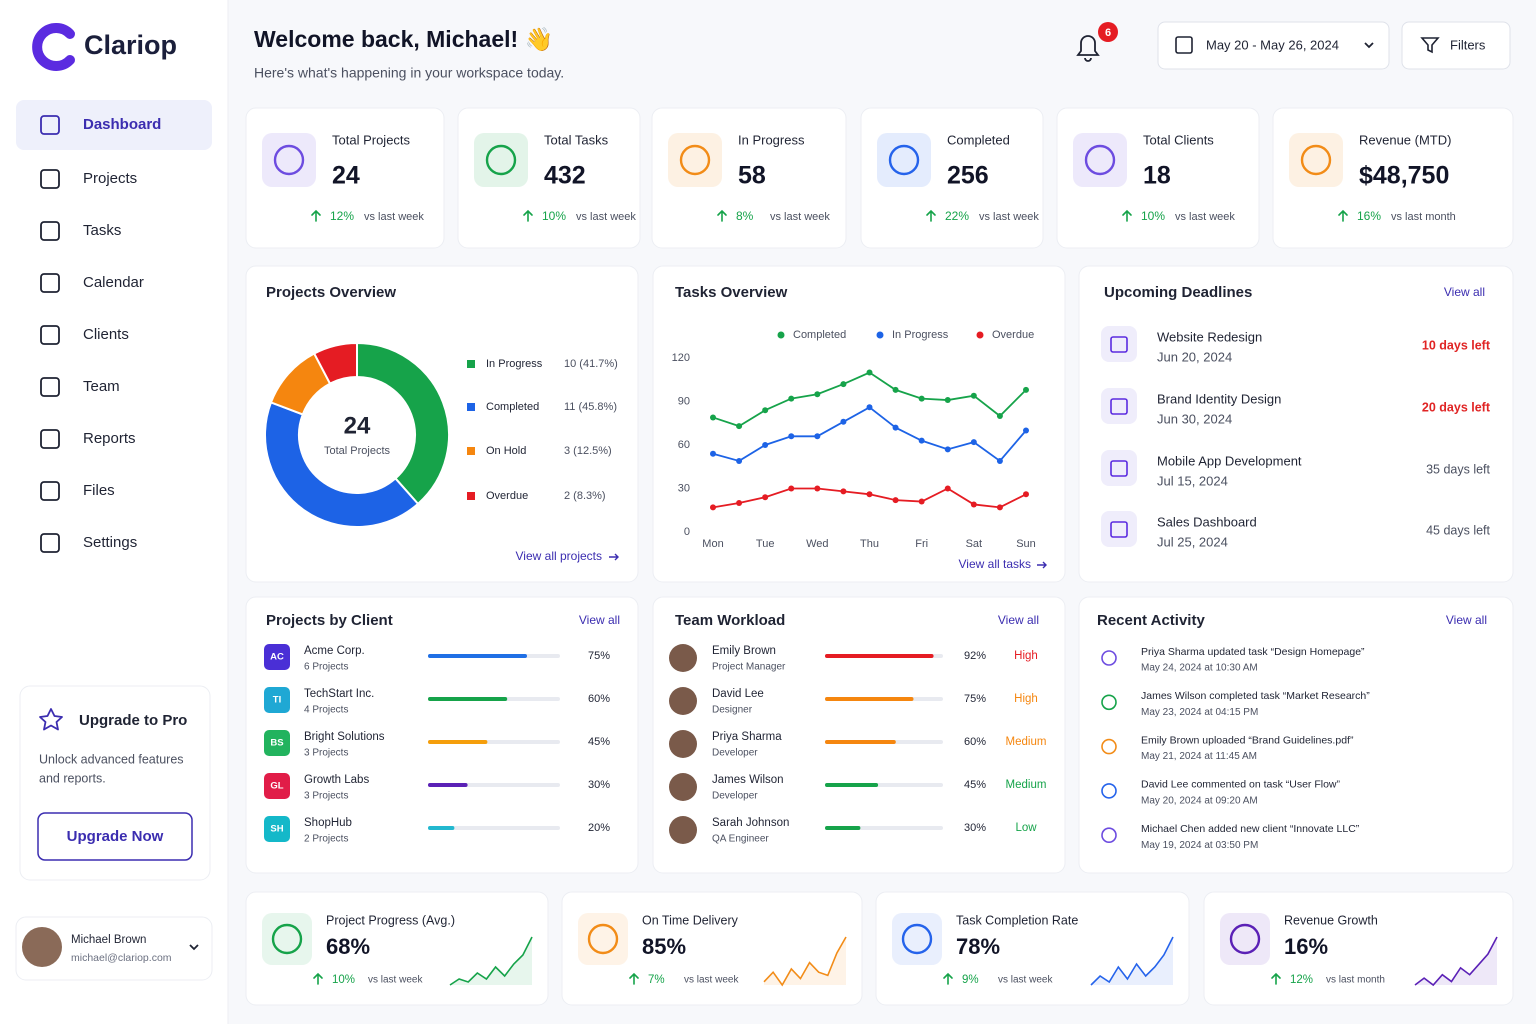 Image resolution: width=1536 pixels, height=1024 pixels. I want to click on date-range-button, so click(1273, 45).